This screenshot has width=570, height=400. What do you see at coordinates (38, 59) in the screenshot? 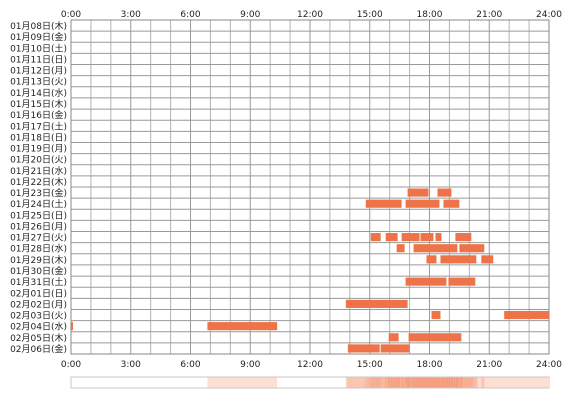
I see `row-label: 01月11日(日)` at bounding box center [38, 59].